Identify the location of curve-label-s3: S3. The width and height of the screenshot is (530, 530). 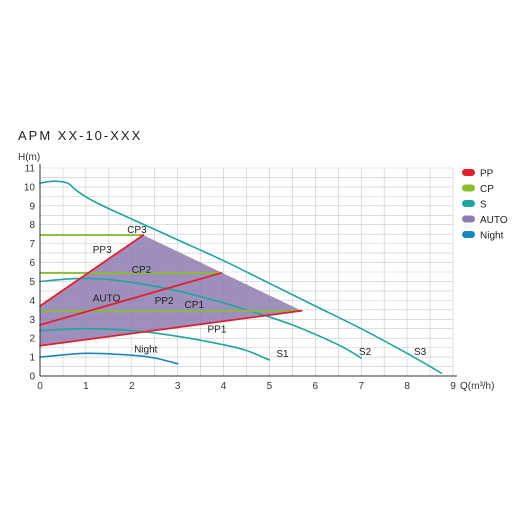
(420, 352).